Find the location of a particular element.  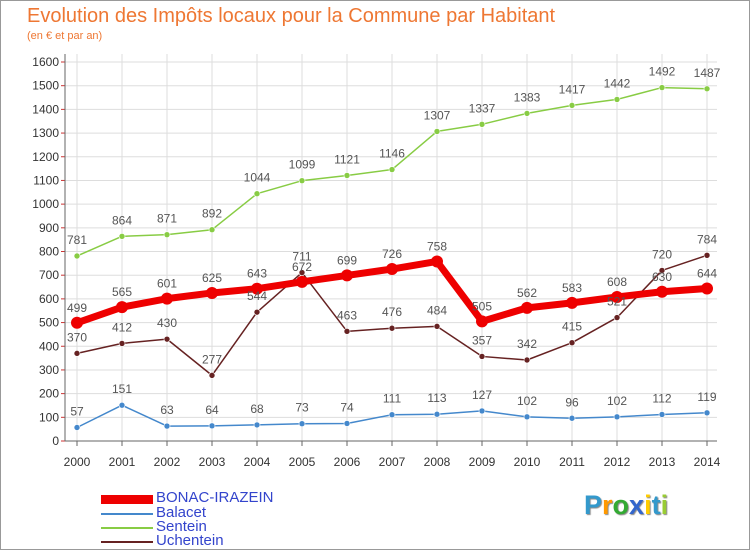

y-tick-label: 1100 is located at coordinates (46, 180).